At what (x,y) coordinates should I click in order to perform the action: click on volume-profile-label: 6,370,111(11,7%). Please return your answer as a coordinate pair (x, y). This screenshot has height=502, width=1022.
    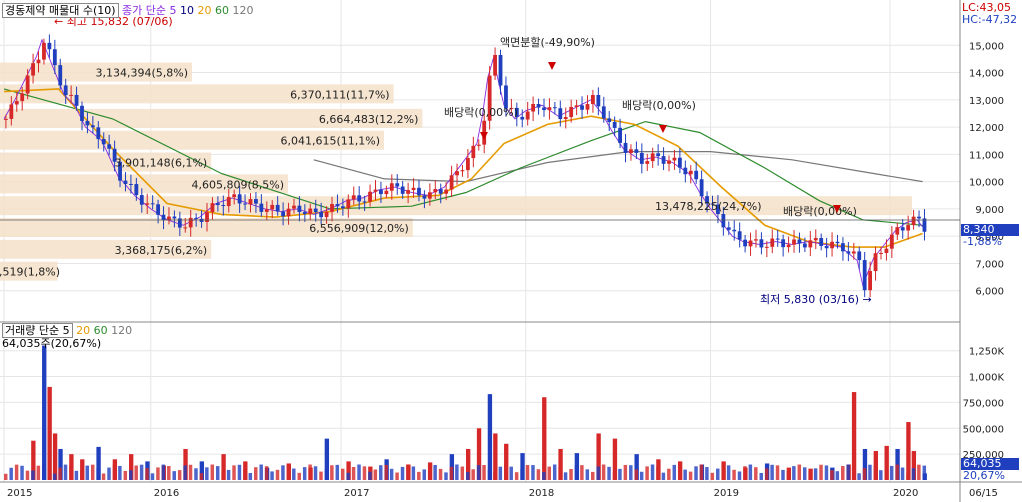
    Looking at the image, I should click on (340, 94).